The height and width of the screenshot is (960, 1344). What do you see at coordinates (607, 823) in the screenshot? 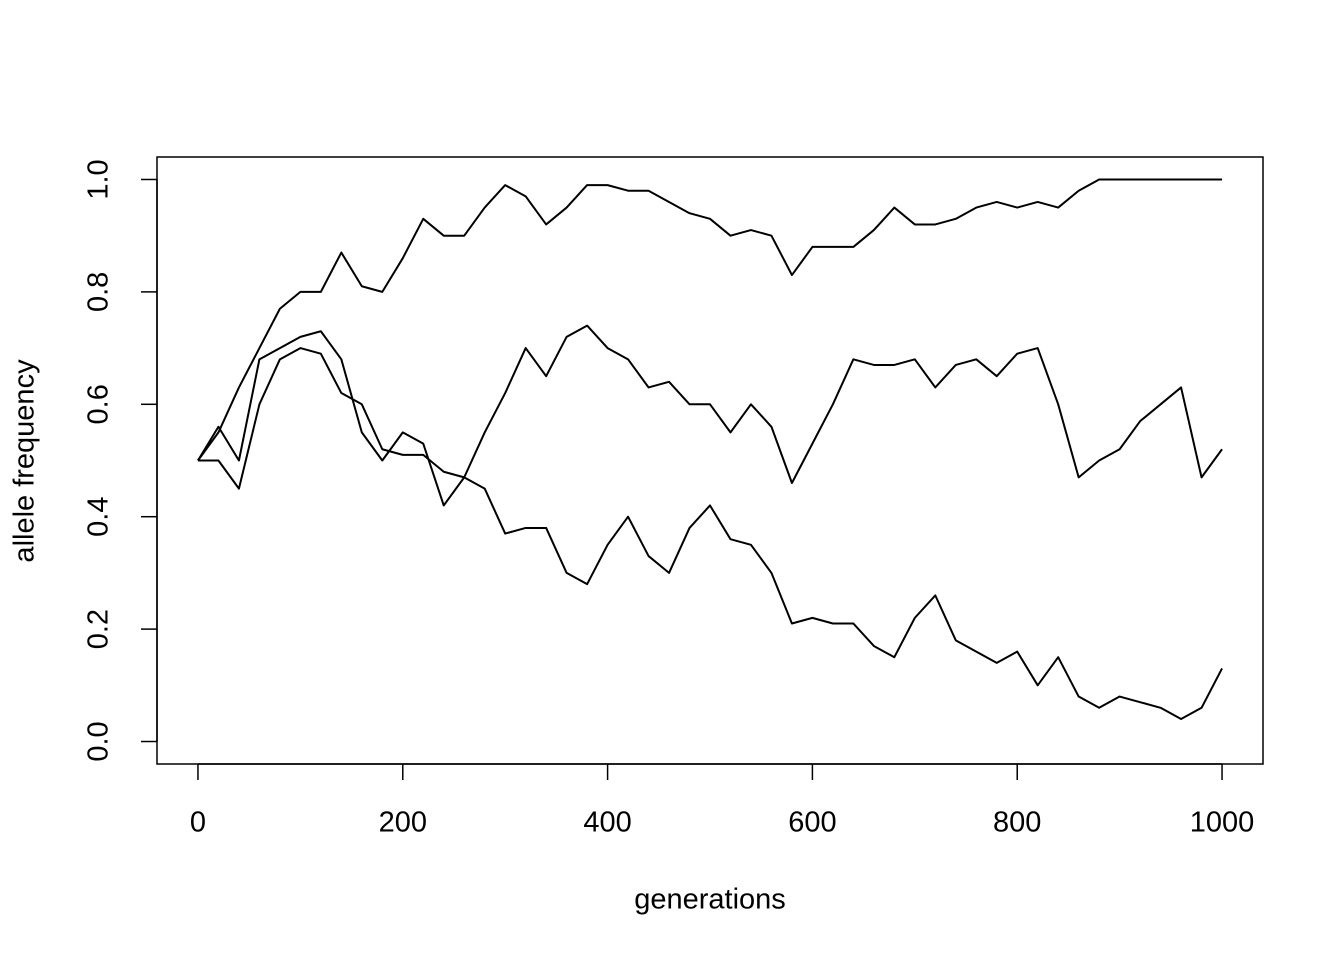
I see `x-tick-label: 400` at bounding box center [607, 823].